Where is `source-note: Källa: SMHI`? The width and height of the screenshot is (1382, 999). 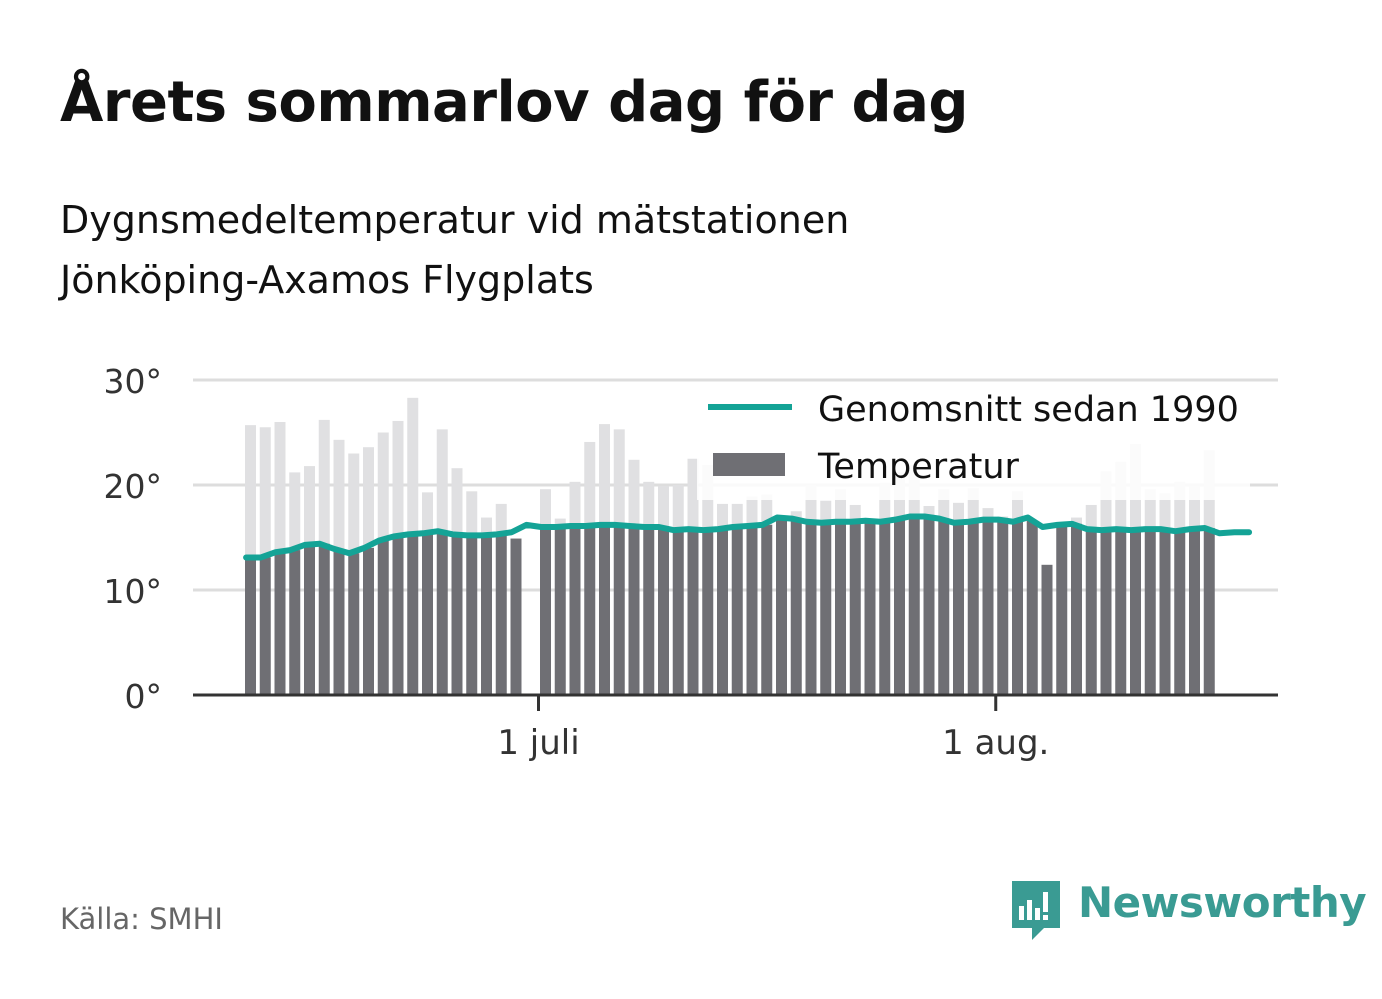
source-note: Källa: SMHI is located at coordinates (141, 919).